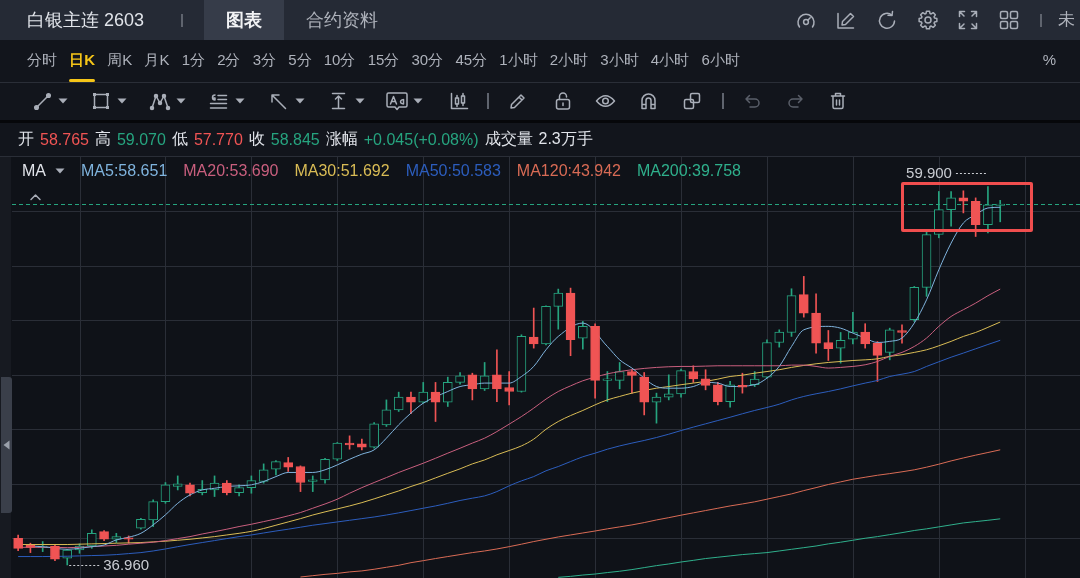  I want to click on text: 收, so click(256, 139).